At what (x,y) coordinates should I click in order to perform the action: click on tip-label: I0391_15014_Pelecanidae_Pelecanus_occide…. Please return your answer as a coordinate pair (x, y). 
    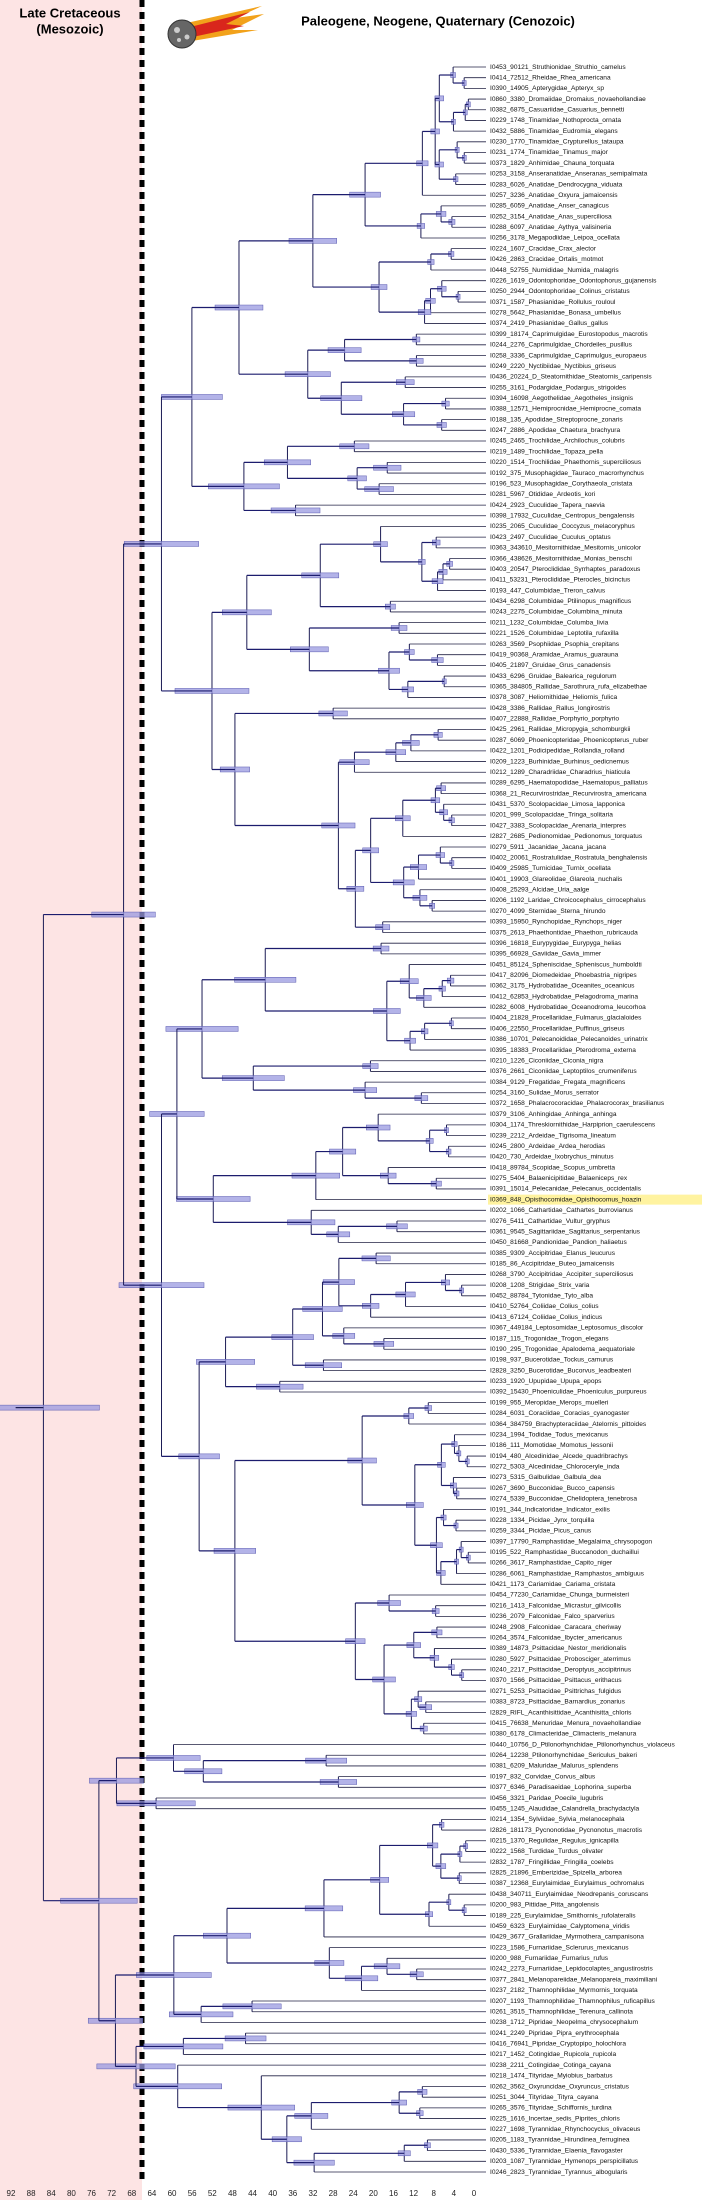
    Looking at the image, I should click on (566, 1189).